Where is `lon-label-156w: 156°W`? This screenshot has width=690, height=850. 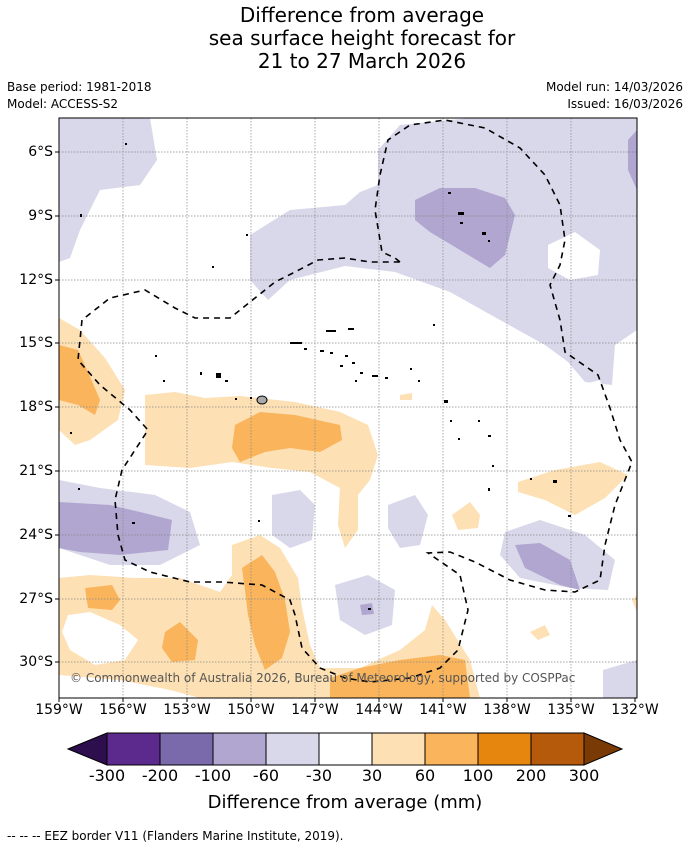 lon-label-156w: 156°W is located at coordinates (123, 710).